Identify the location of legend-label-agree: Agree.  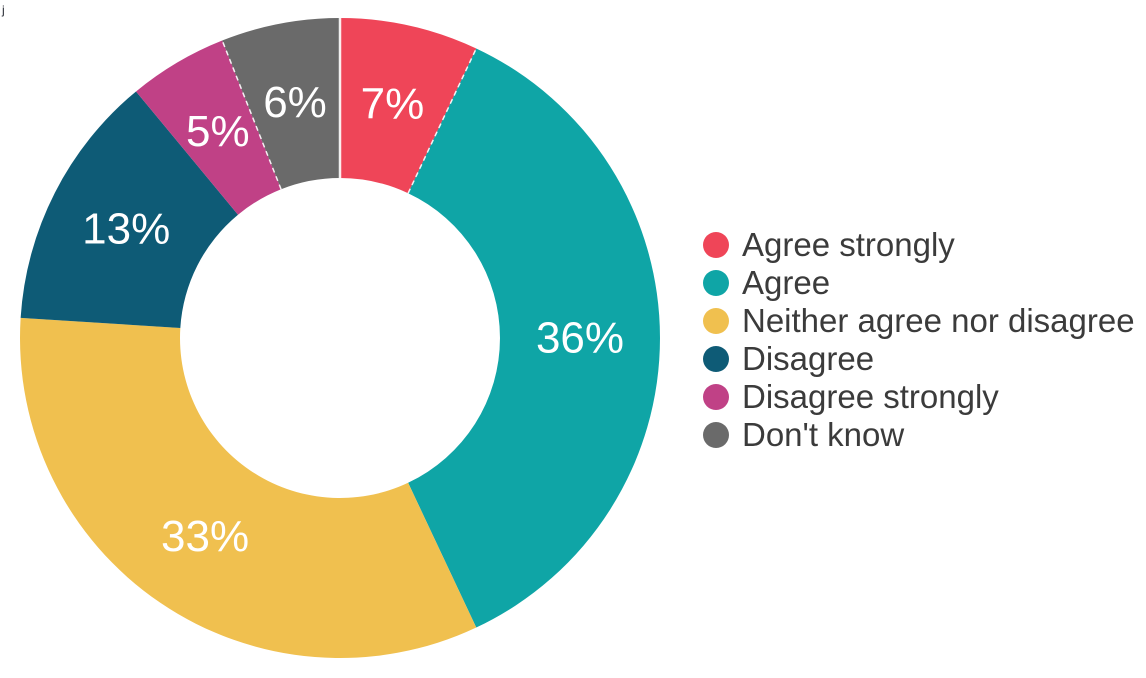
(786, 282).